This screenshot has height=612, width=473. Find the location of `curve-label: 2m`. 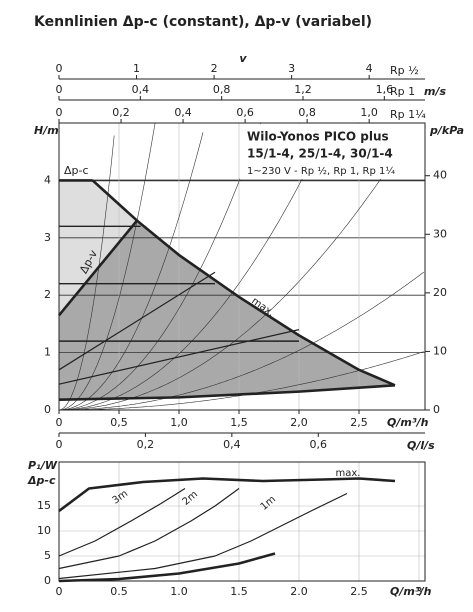

curve-label: 2m is located at coordinates (190, 498).